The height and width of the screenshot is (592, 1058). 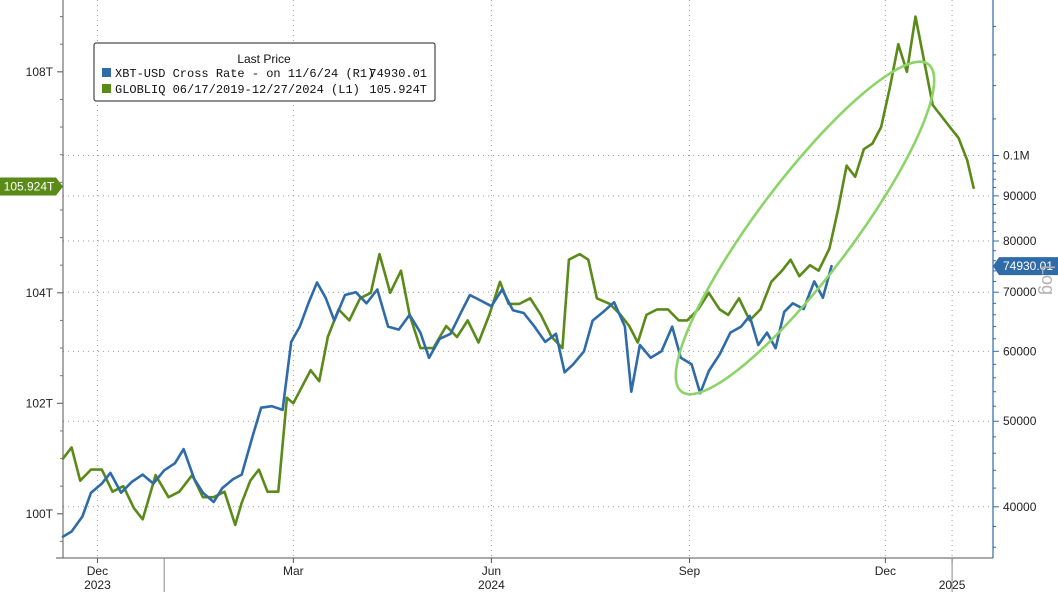 I want to click on last-value-tag-left, so click(x=31, y=186).